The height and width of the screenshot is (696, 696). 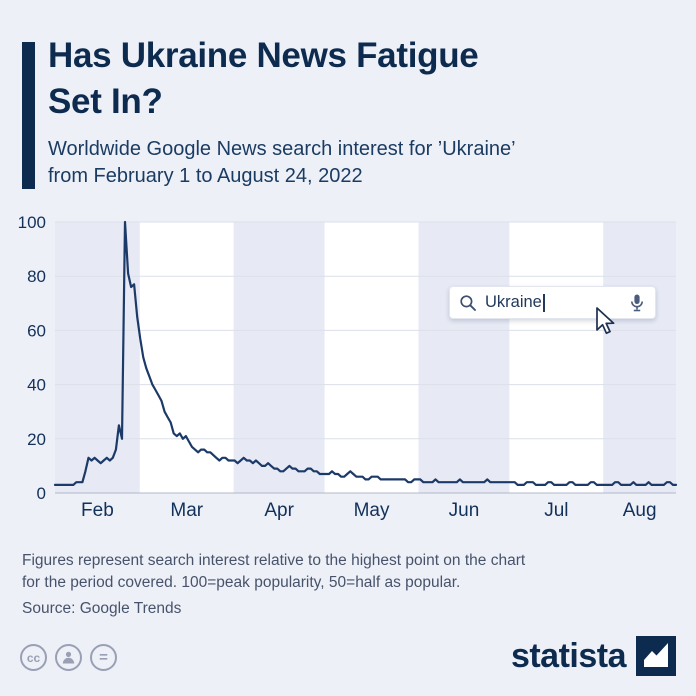 I want to click on text-caret, so click(x=543, y=302).